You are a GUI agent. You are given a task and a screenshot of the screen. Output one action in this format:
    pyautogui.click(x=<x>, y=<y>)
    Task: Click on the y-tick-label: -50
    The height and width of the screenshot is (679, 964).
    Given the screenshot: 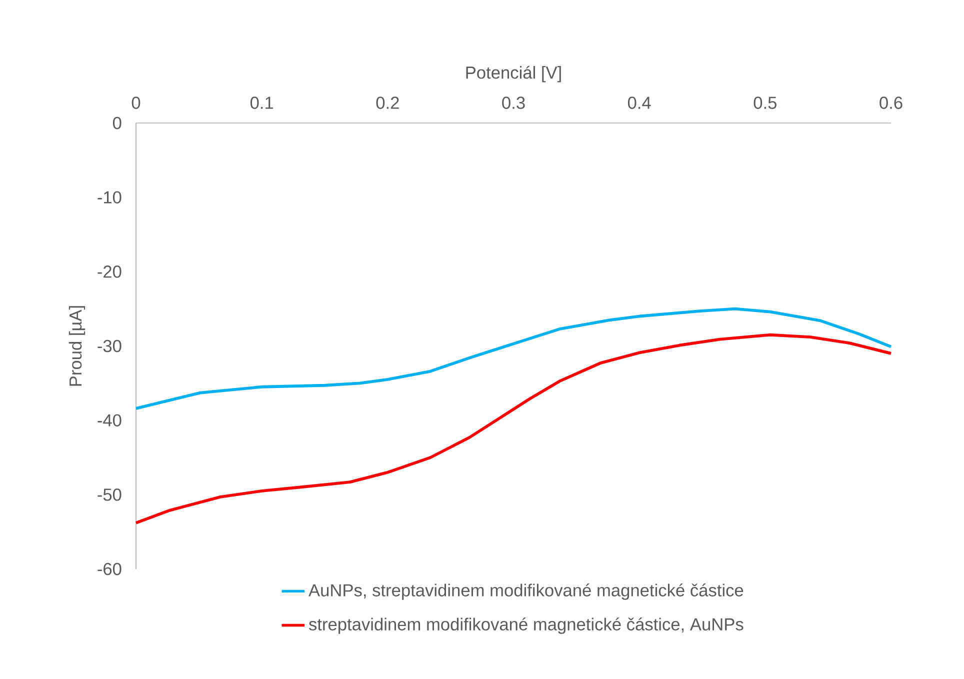 What is the action you would take?
    pyautogui.click(x=110, y=494)
    